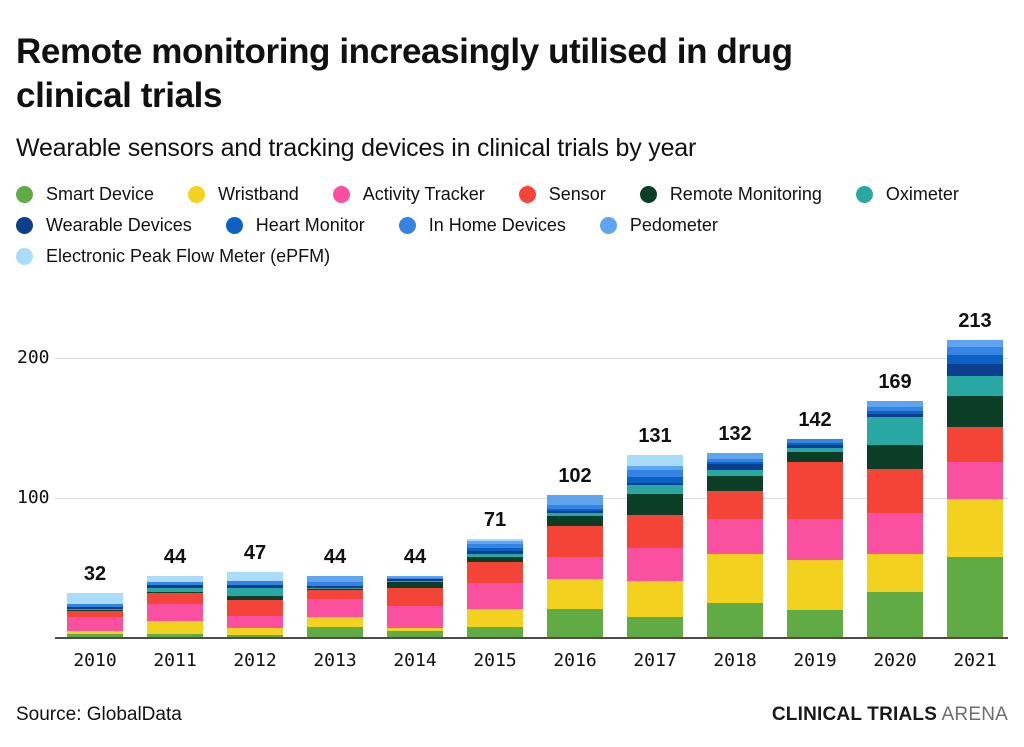  I want to click on bar-value-label: 32, so click(95, 574).